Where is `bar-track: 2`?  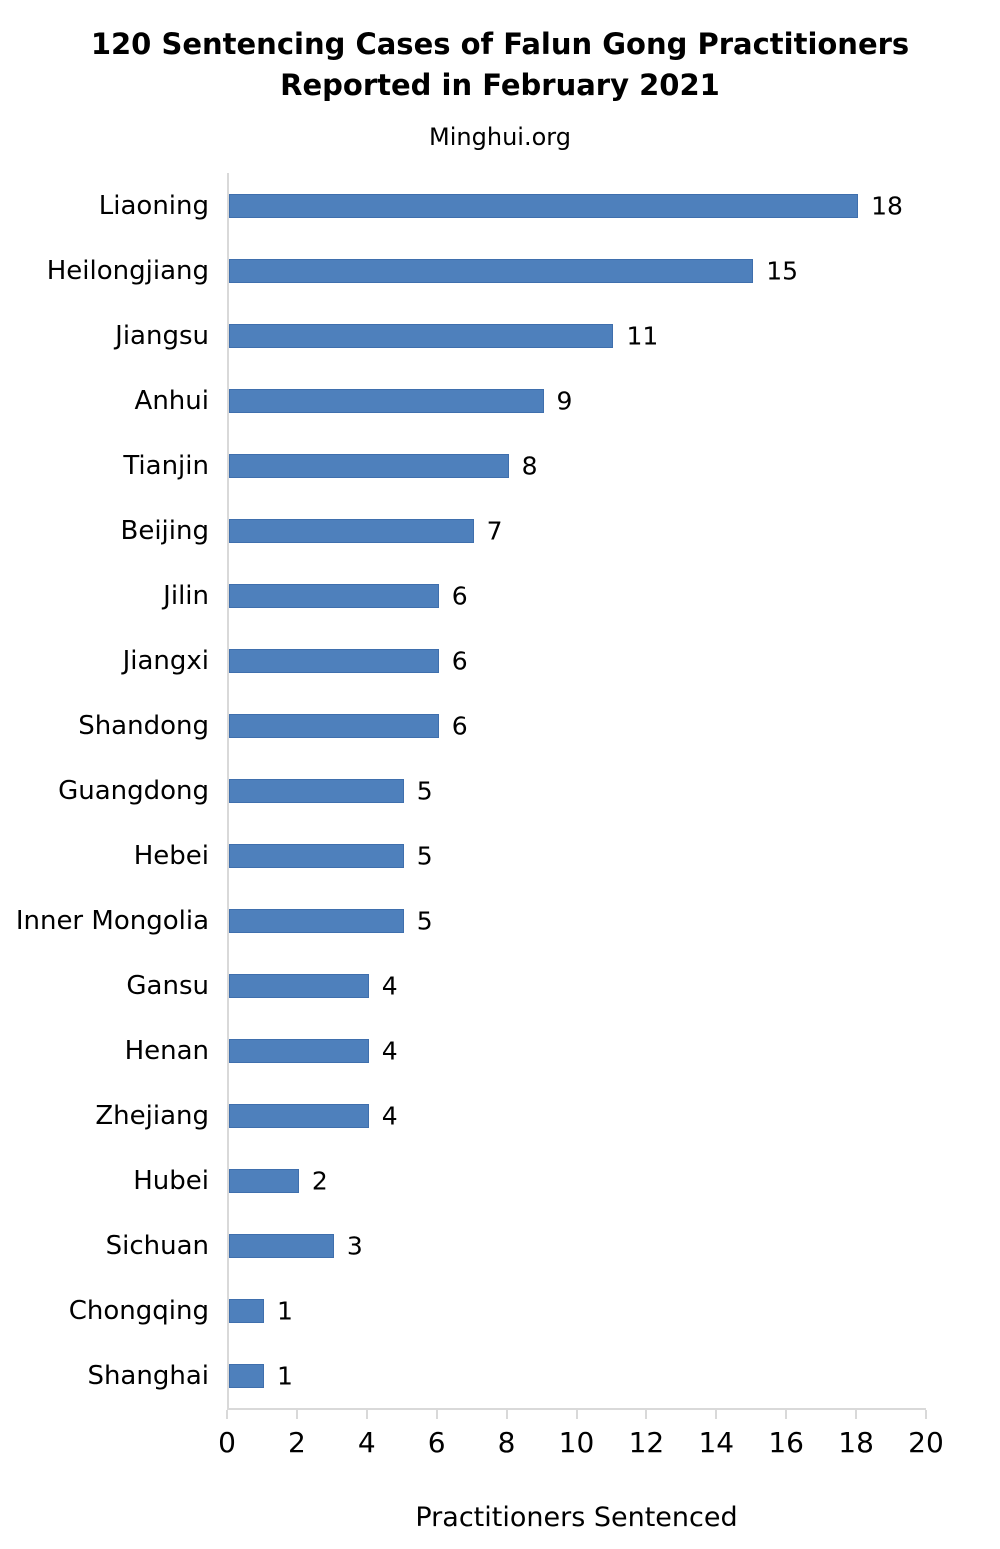 bar-track: 2 is located at coordinates (576, 1180).